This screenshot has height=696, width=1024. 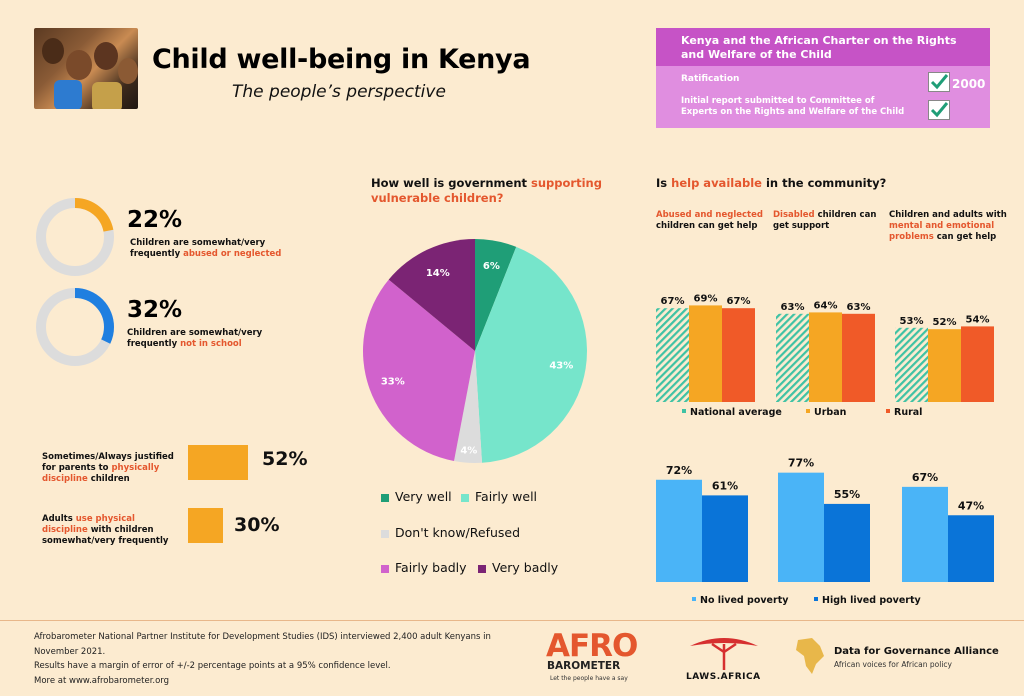 What do you see at coordinates (155, 220) in the screenshot?
I see `ring-abused-pct: 22%` at bounding box center [155, 220].